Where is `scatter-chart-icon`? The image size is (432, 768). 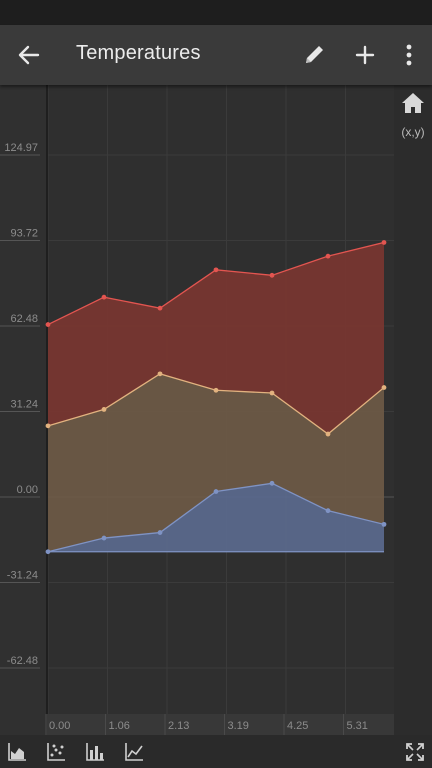 scatter-chart-icon is located at coordinates (56, 752).